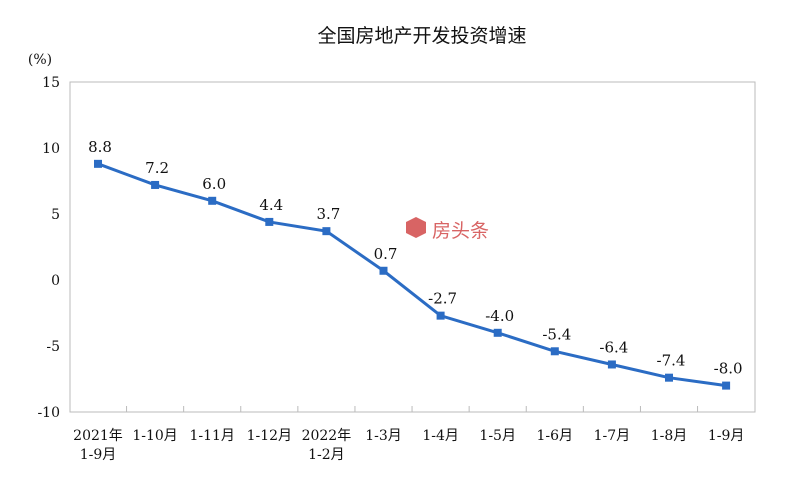  I want to click on data-label: 6.0, so click(214, 184).